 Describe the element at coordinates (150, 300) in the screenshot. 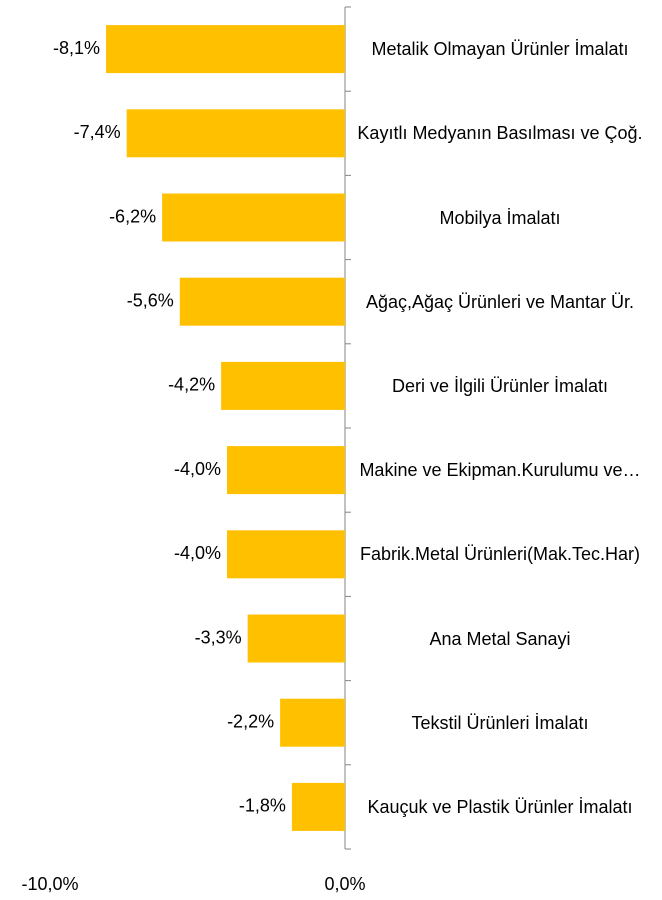

I see `data-label: -5,6%` at that location.